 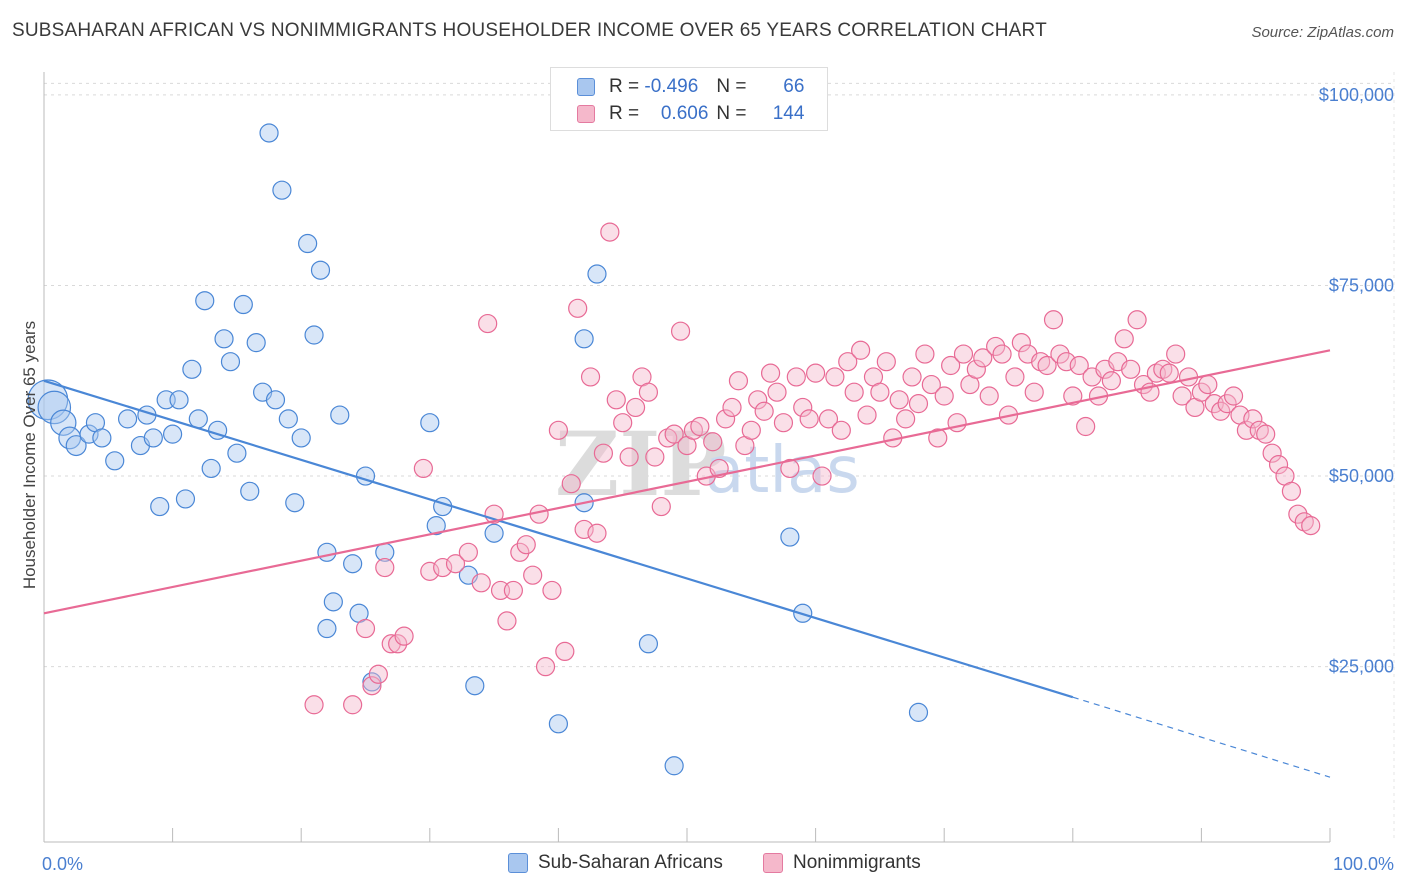 I want to click on legend-swatch-pink, so click(x=586, y=114).